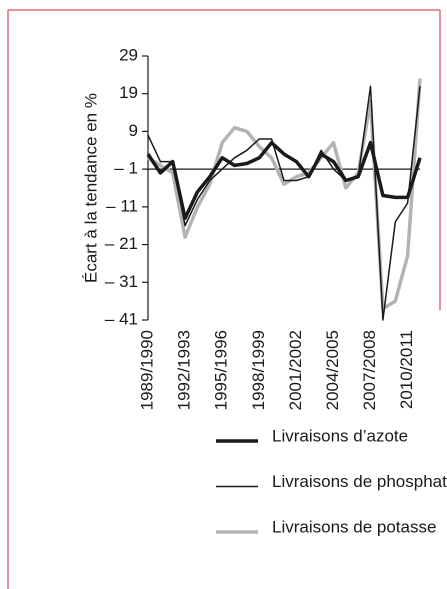  Describe the element at coordinates (332, 370) in the screenshot. I see `x-tick-label: 2004/2005` at that location.